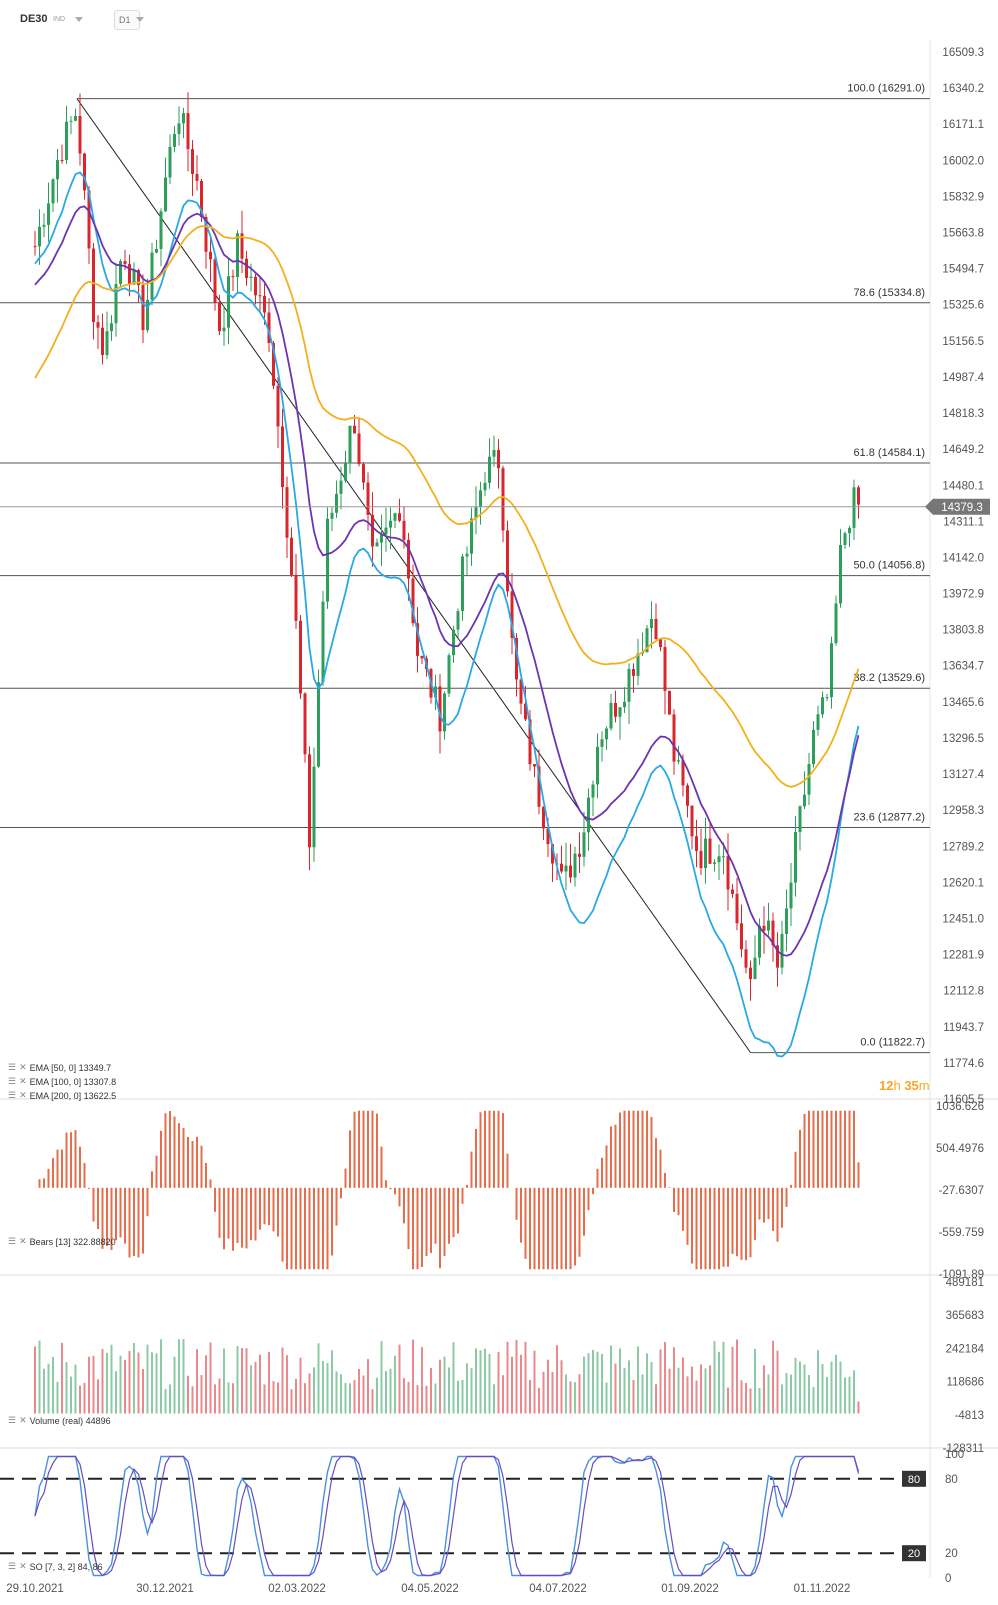 The image size is (998, 1605). What do you see at coordinates (62, 1081) in the screenshot?
I see `legend-ema100: ☰✕EMA [100, 0] 13307.8` at bounding box center [62, 1081].